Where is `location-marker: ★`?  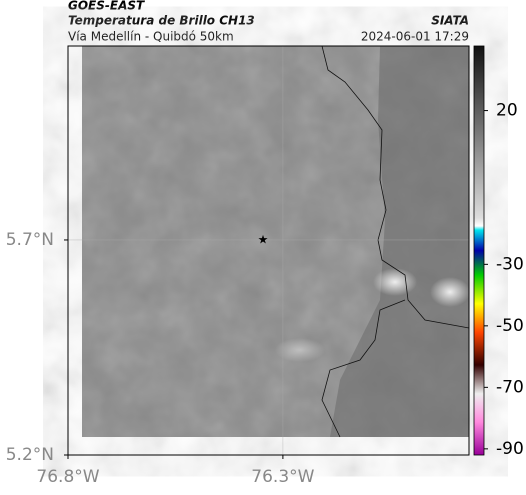 location-marker: ★ is located at coordinates (263, 240).